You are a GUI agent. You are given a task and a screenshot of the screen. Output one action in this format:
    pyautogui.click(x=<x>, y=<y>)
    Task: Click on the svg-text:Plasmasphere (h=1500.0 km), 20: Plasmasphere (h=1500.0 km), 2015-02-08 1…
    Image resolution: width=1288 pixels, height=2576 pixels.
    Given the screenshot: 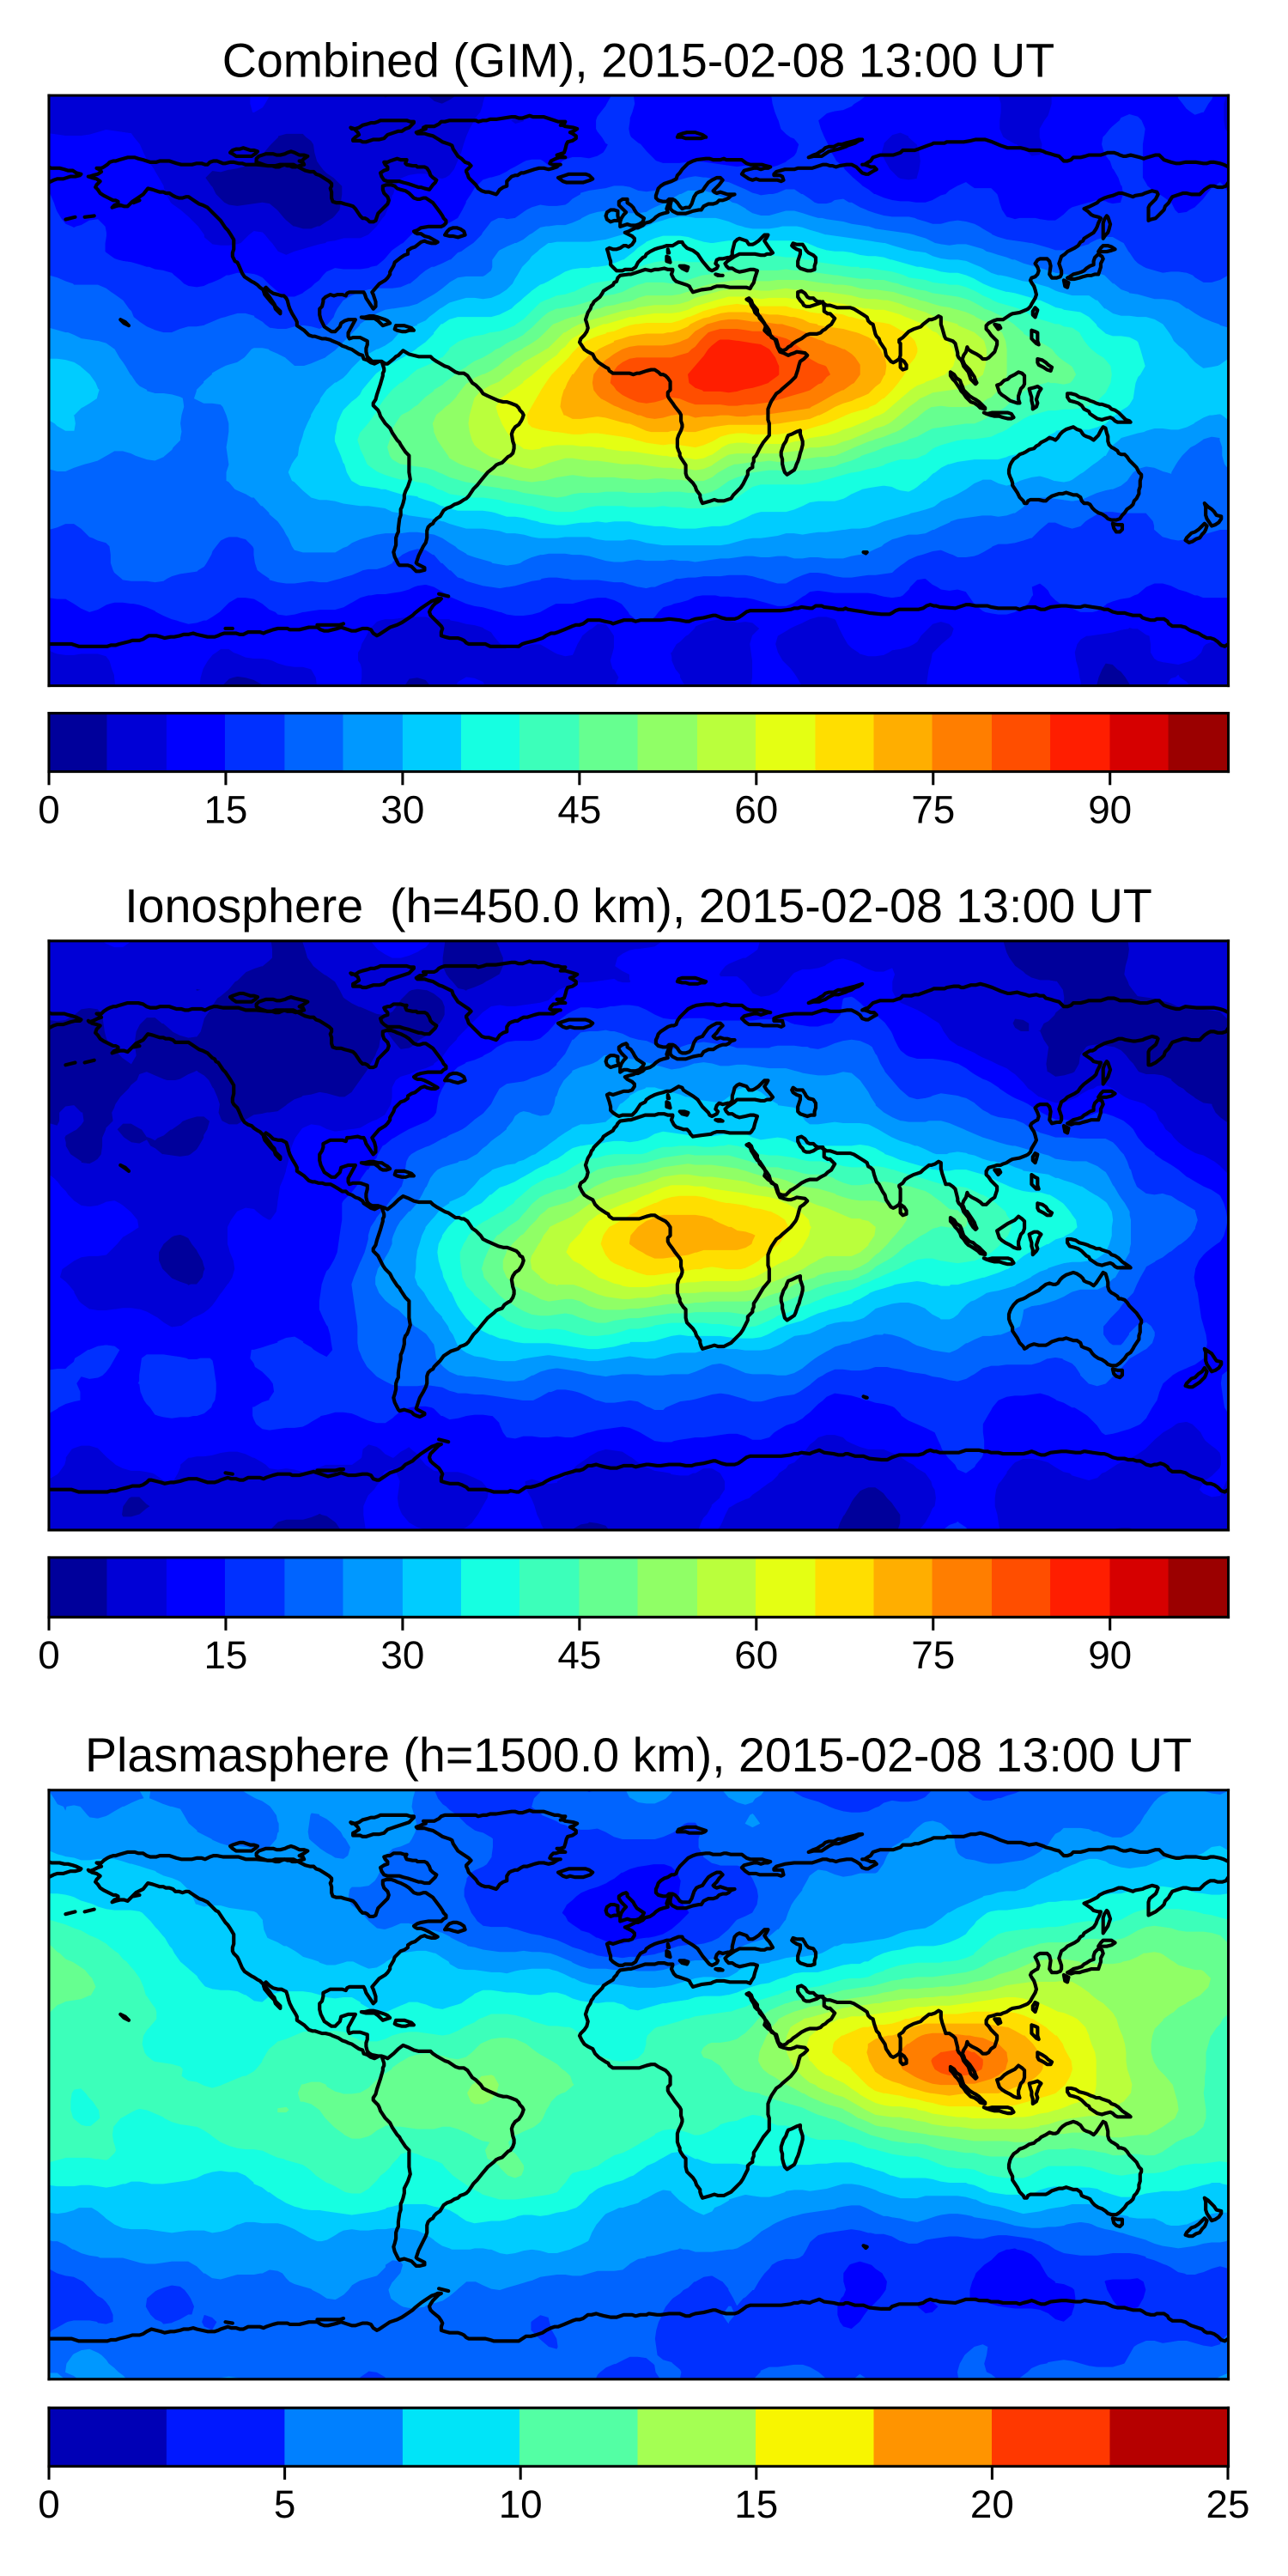 What is the action you would take?
    pyautogui.click(x=638, y=1755)
    